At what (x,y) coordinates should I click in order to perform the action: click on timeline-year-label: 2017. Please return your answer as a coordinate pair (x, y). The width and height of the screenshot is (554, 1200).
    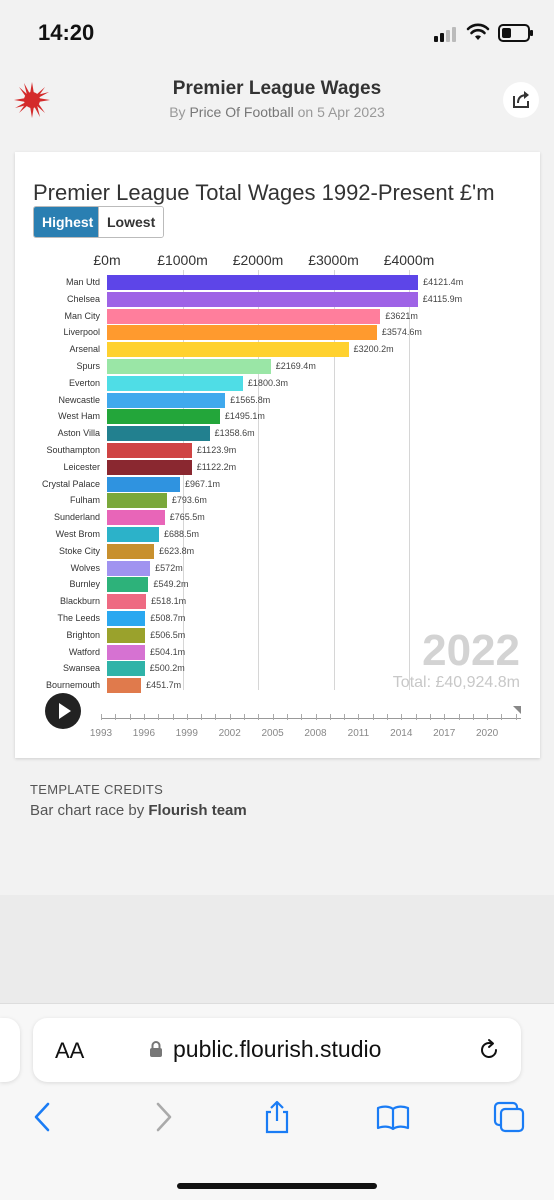
    Looking at the image, I should click on (444, 733).